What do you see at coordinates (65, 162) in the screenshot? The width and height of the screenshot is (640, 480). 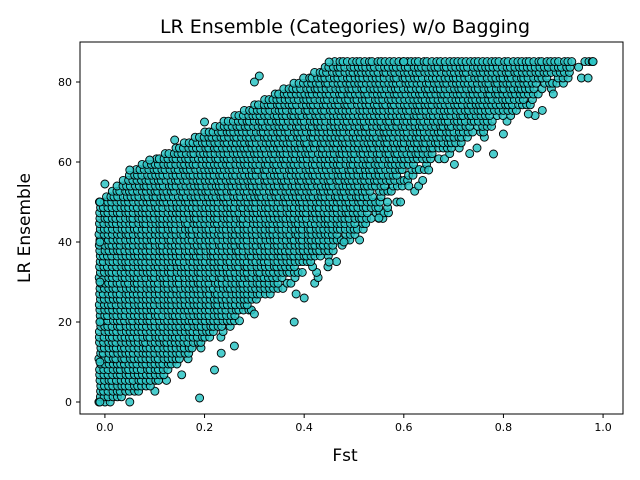 I see `y-tick-label: 60` at bounding box center [65, 162].